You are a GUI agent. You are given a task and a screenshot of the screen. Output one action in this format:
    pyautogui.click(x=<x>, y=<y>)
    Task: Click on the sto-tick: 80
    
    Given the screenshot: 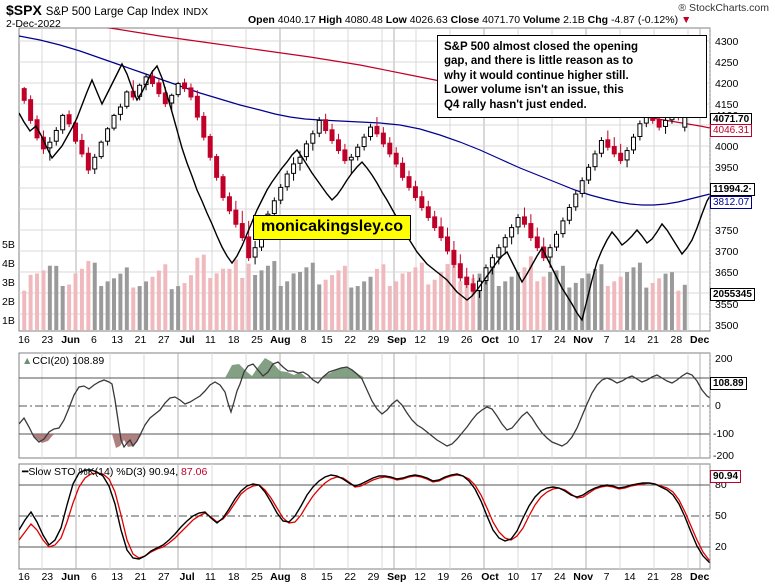 What is the action you would take?
    pyautogui.click(x=721, y=485)
    